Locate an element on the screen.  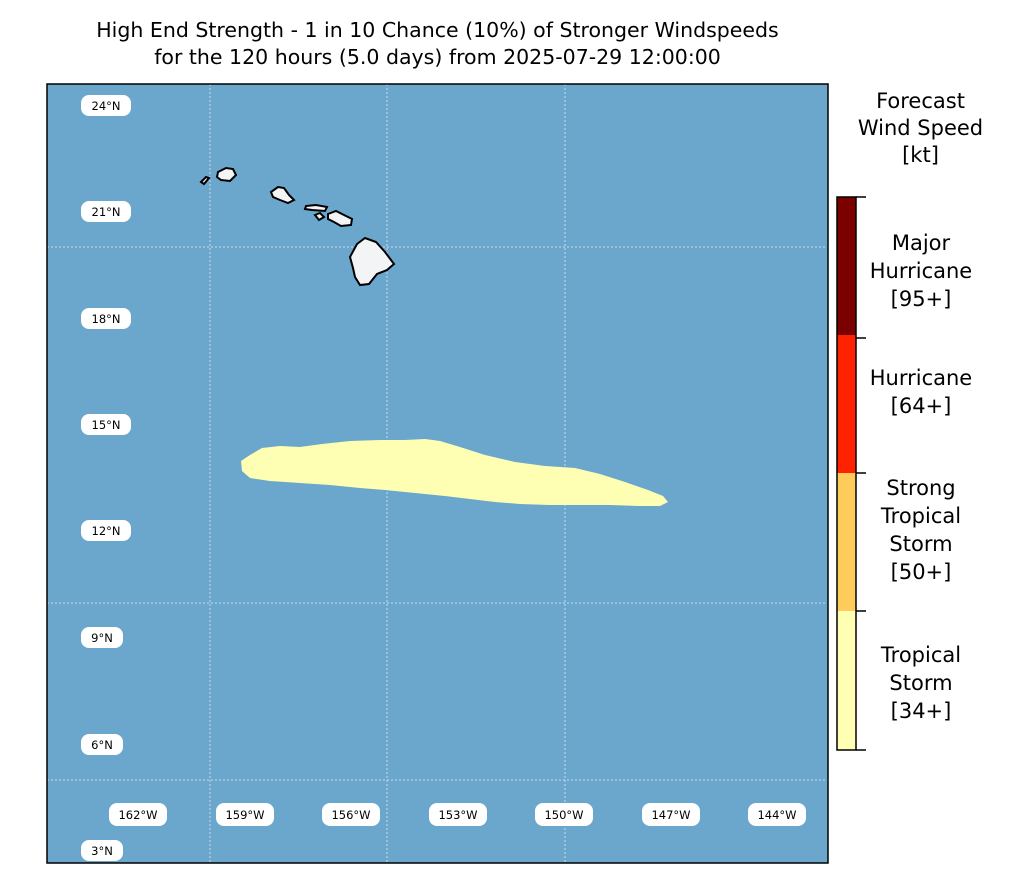
legend-title-line: Forecast is located at coordinates (920, 101).